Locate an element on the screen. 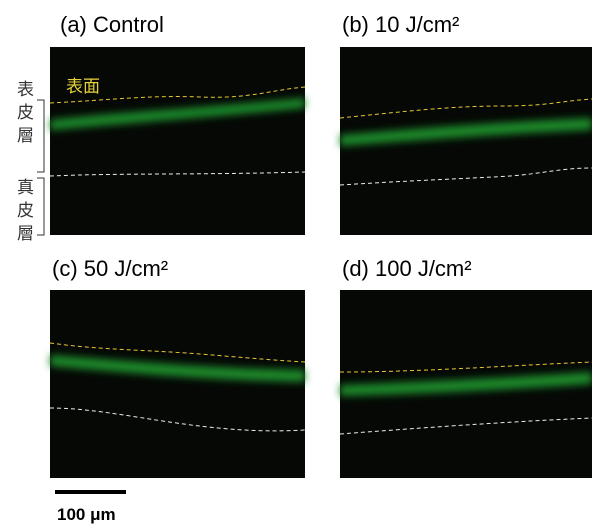  panel-title: (d) 100 J/cm² is located at coordinates (407, 268).